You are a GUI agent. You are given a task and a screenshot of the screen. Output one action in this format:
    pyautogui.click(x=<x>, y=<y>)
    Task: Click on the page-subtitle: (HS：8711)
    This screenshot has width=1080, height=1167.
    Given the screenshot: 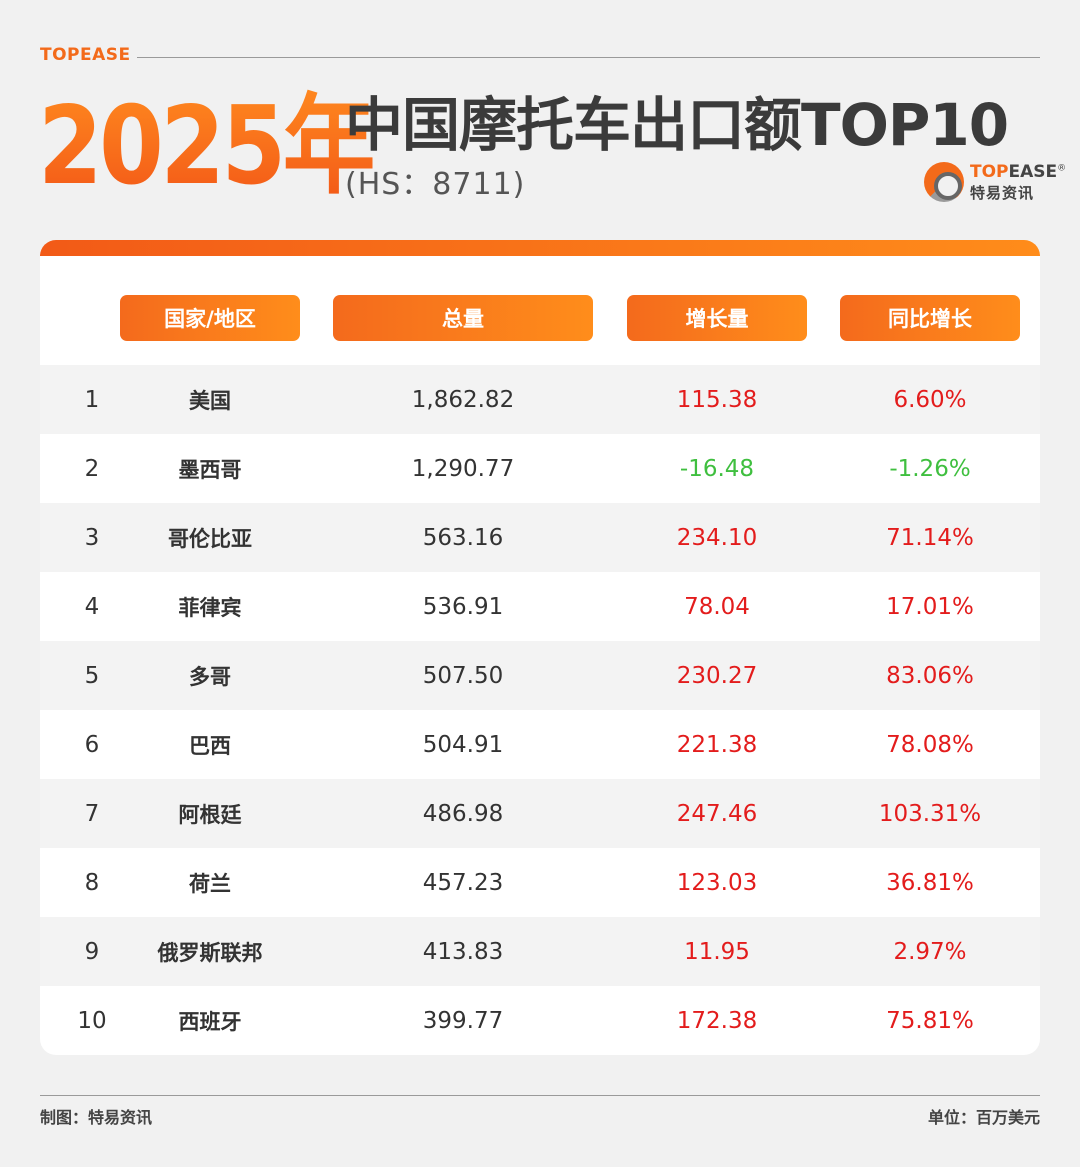 What is the action you would take?
    pyautogui.click(x=435, y=184)
    